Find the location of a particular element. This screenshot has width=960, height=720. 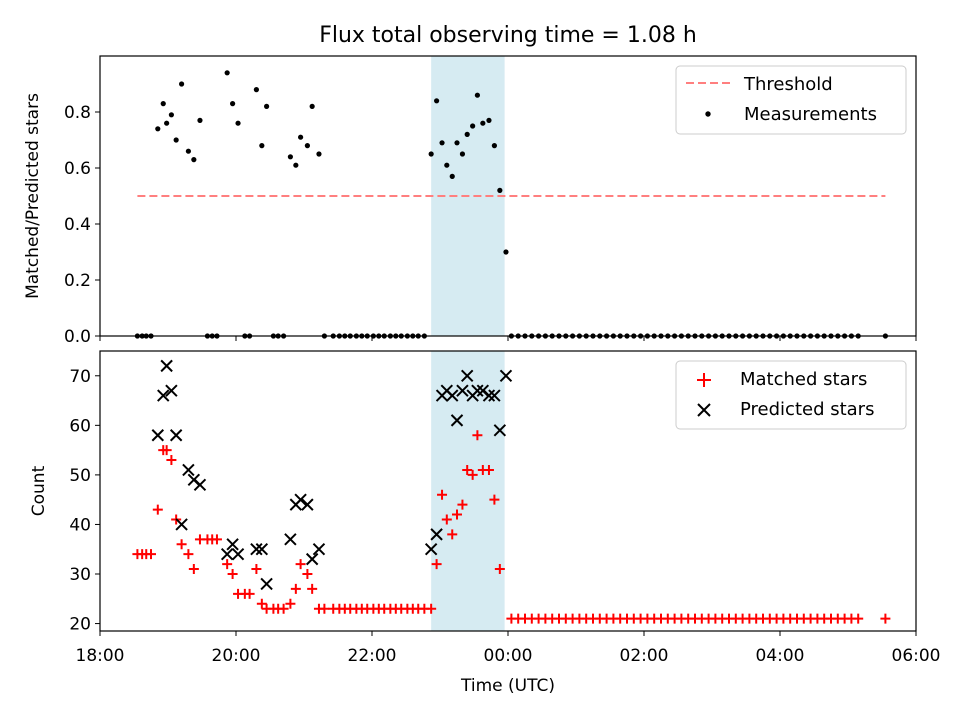

top-legend-frame is located at coordinates (791, 100).